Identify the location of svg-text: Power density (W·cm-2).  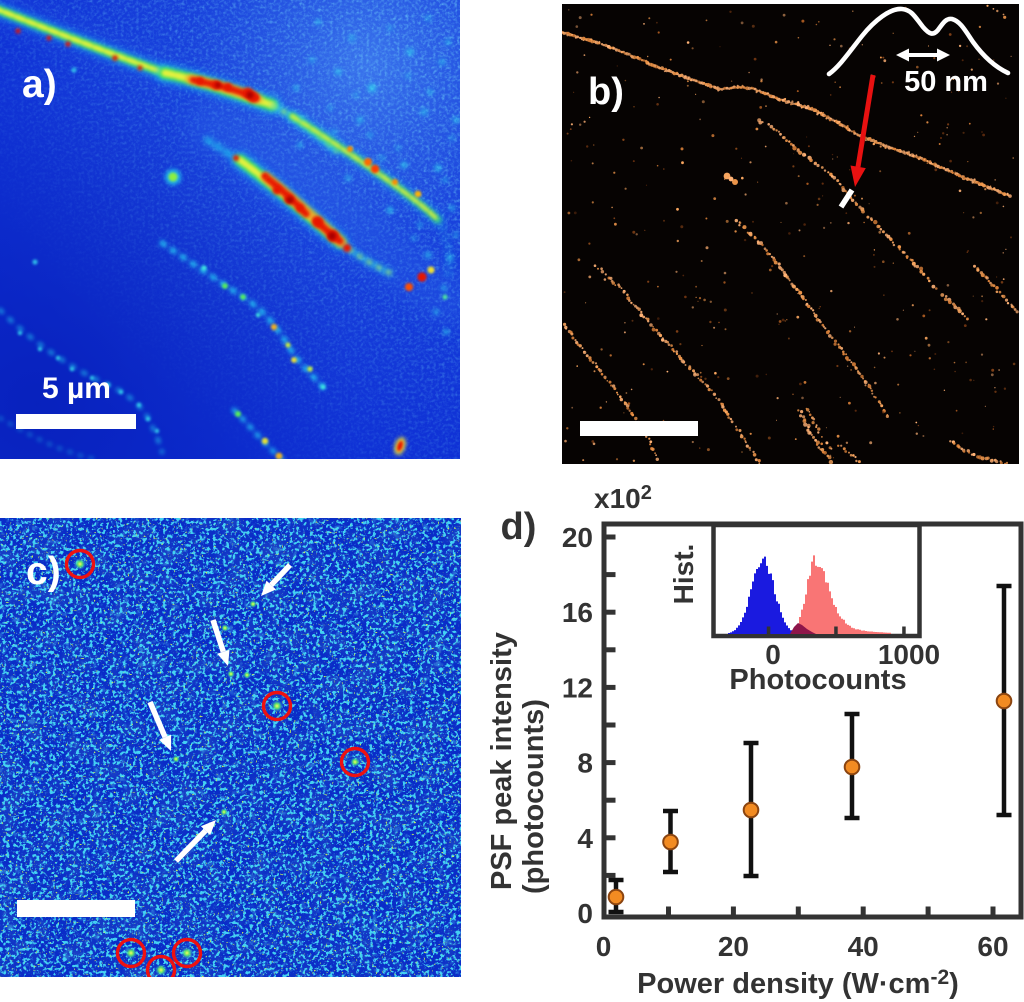
(798, 983).